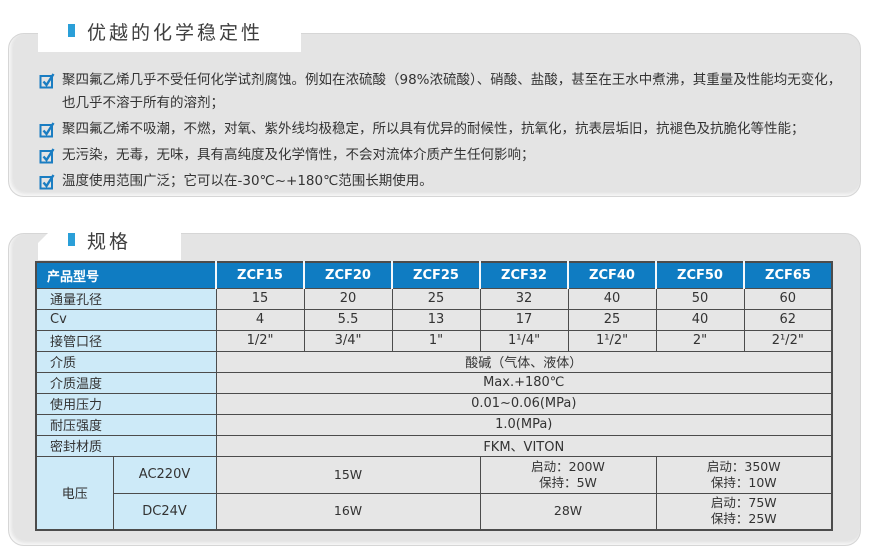 The width and height of the screenshot is (870, 556). I want to click on cell-value: 2¹/2", so click(788, 340).